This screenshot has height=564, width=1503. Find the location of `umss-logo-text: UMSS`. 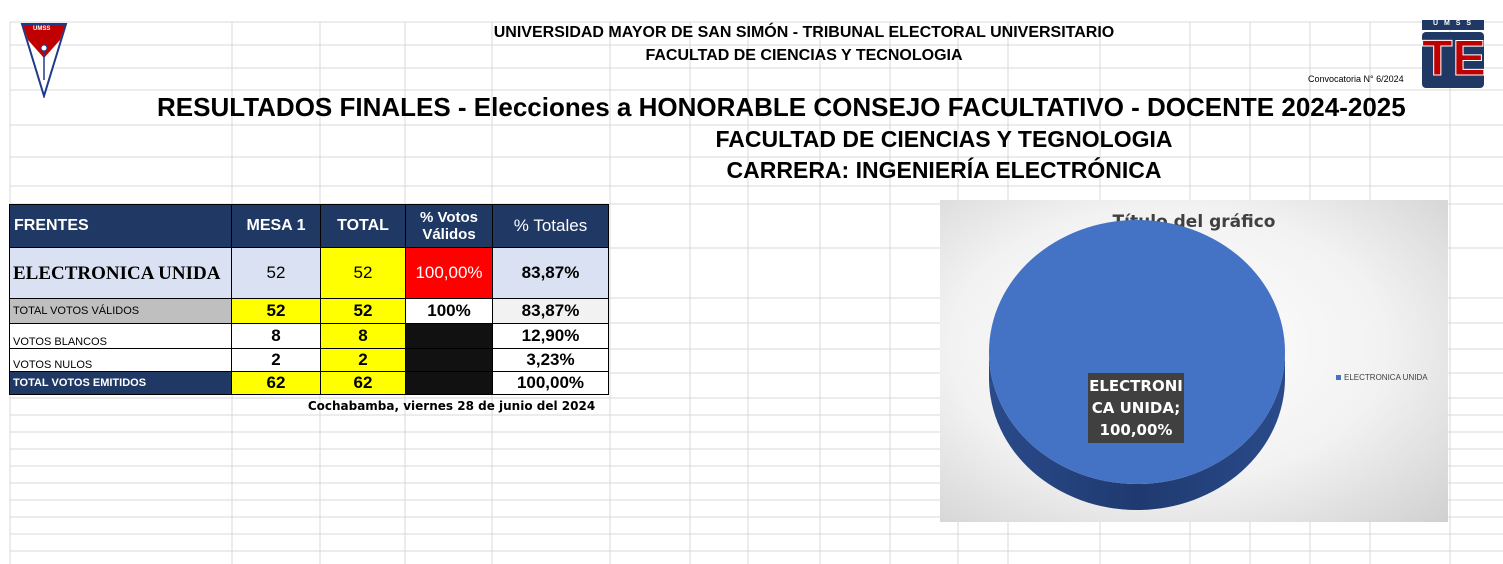

umss-logo-text: UMSS is located at coordinates (42, 29).